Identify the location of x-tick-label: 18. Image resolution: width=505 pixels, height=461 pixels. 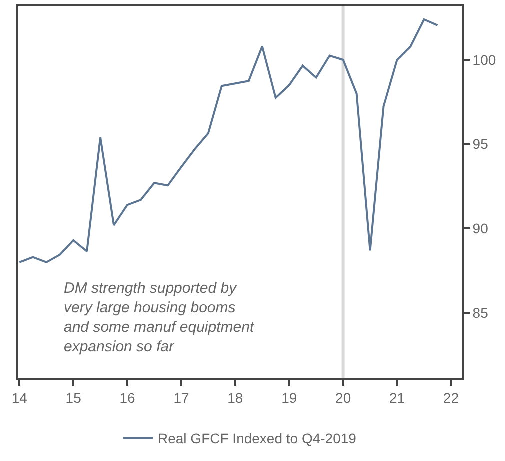
(236, 398).